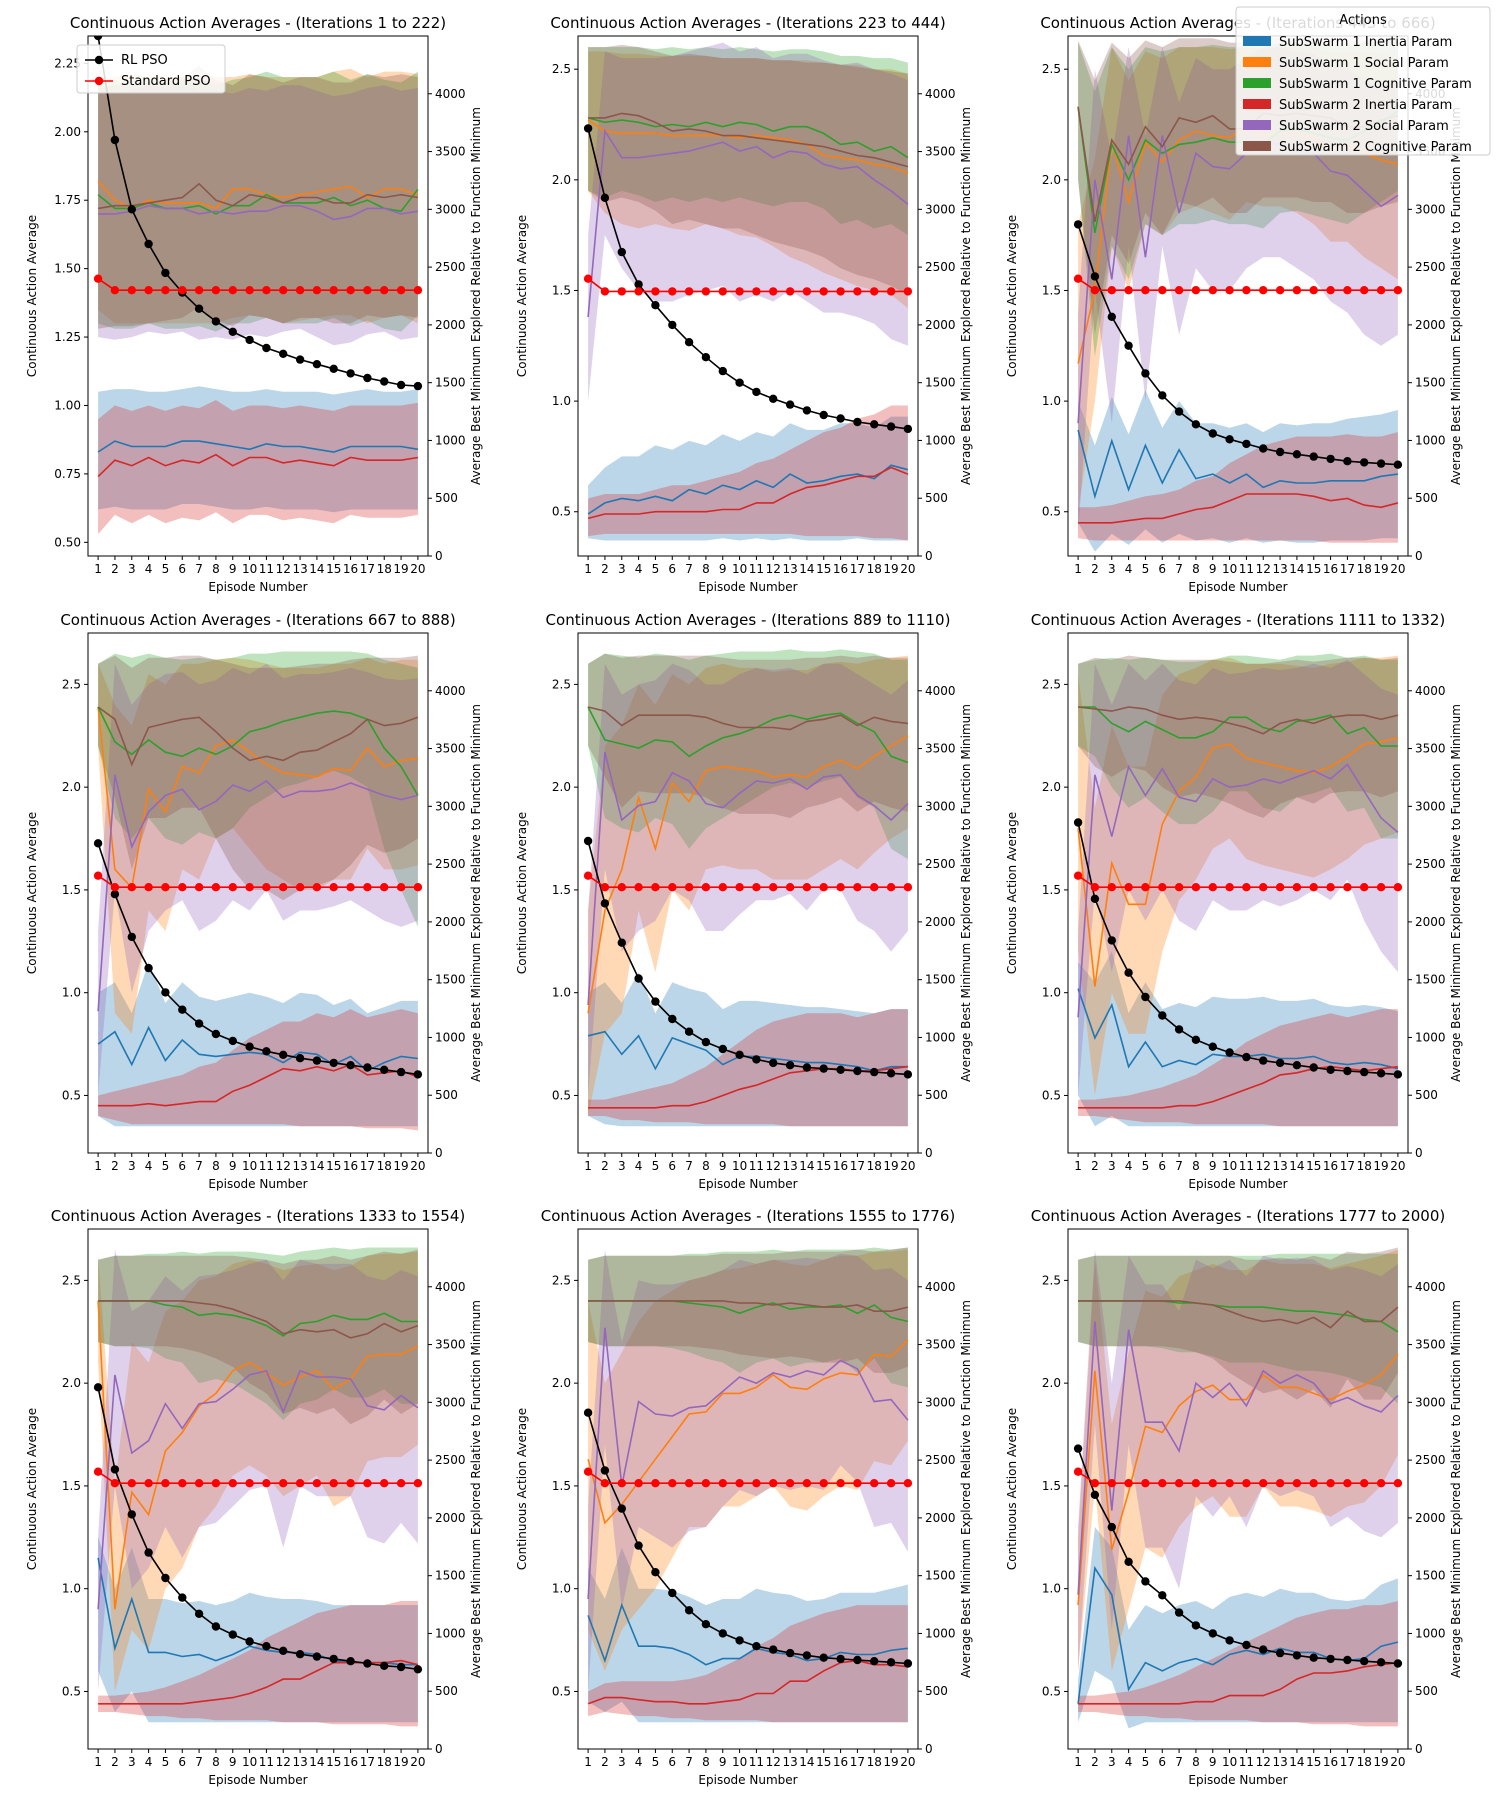  What do you see at coordinates (1426, 498) in the screenshot?
I see `y2-tick-label: 500` at bounding box center [1426, 498].